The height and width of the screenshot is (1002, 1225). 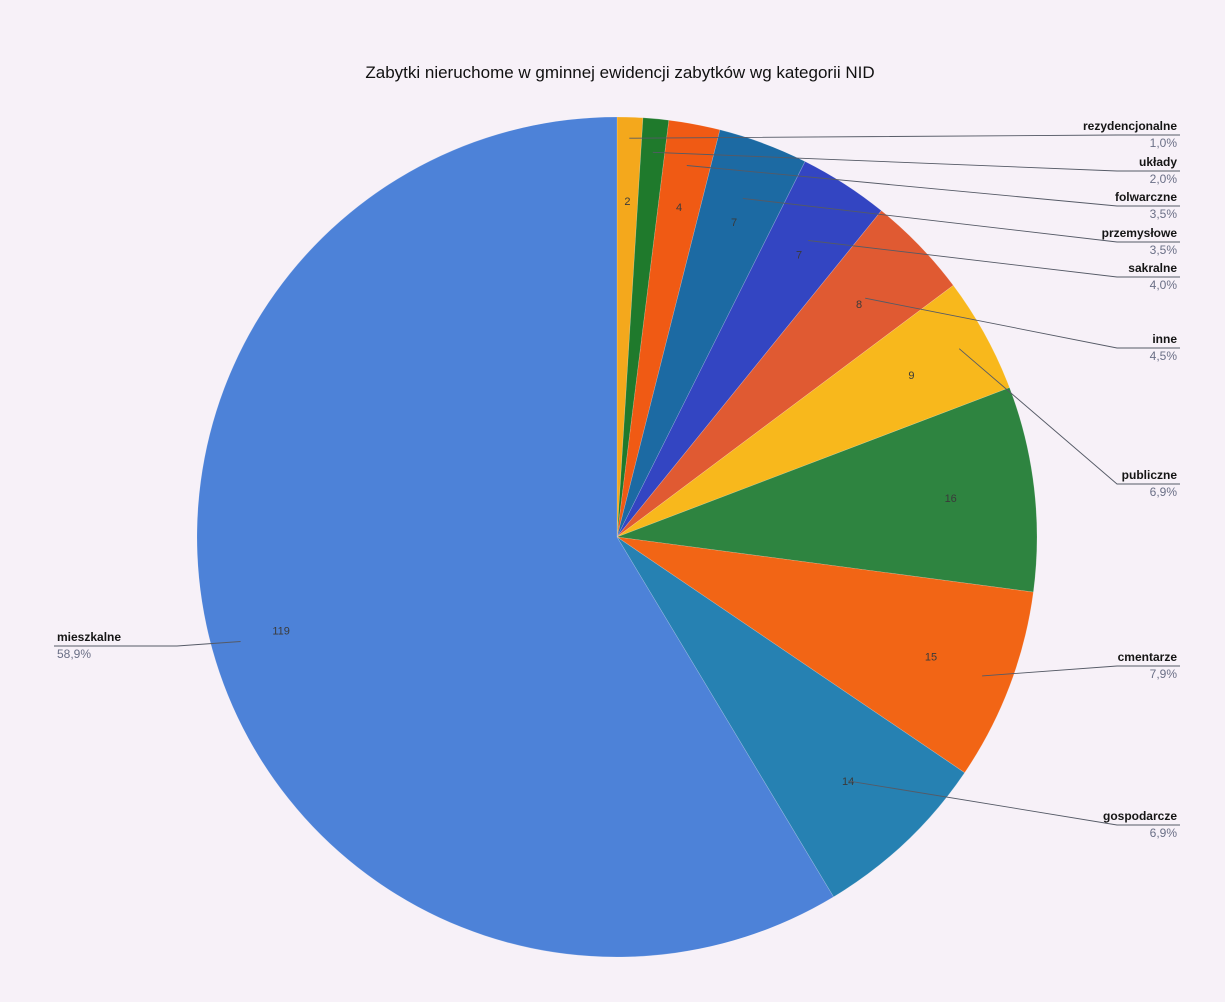 What do you see at coordinates (1081, 671) in the screenshot?
I see `leader-line-cmentarze` at bounding box center [1081, 671].